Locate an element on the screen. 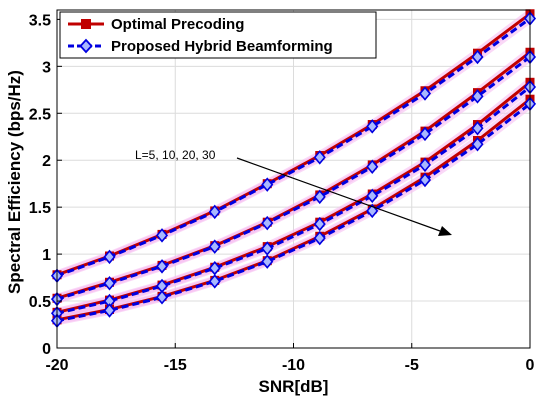 This screenshot has height=407, width=550. y-tick-label: 3 is located at coordinates (46, 67).